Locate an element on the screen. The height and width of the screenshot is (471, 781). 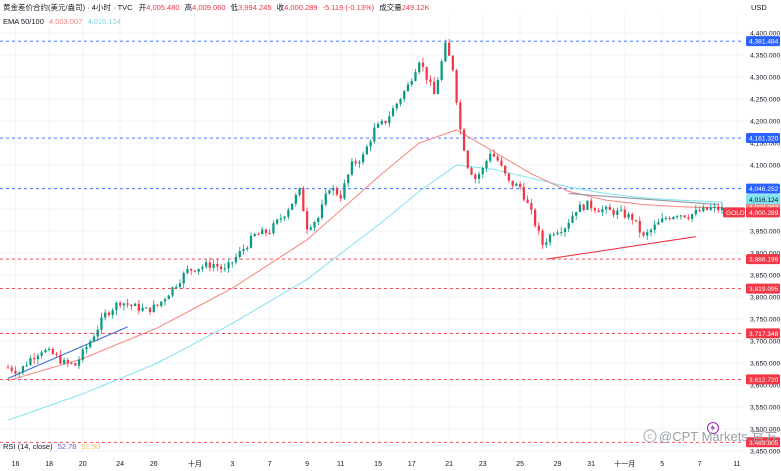
price-tick-label: 4,350.000 is located at coordinates (765, 56).